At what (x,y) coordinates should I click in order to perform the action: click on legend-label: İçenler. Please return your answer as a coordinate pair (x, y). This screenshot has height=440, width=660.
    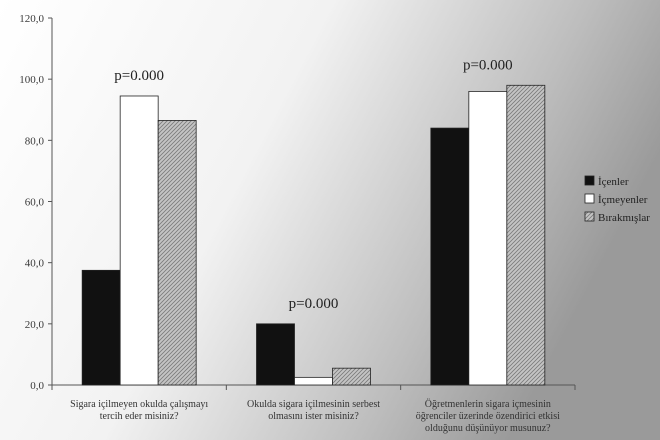
    Looking at the image, I should click on (613, 182).